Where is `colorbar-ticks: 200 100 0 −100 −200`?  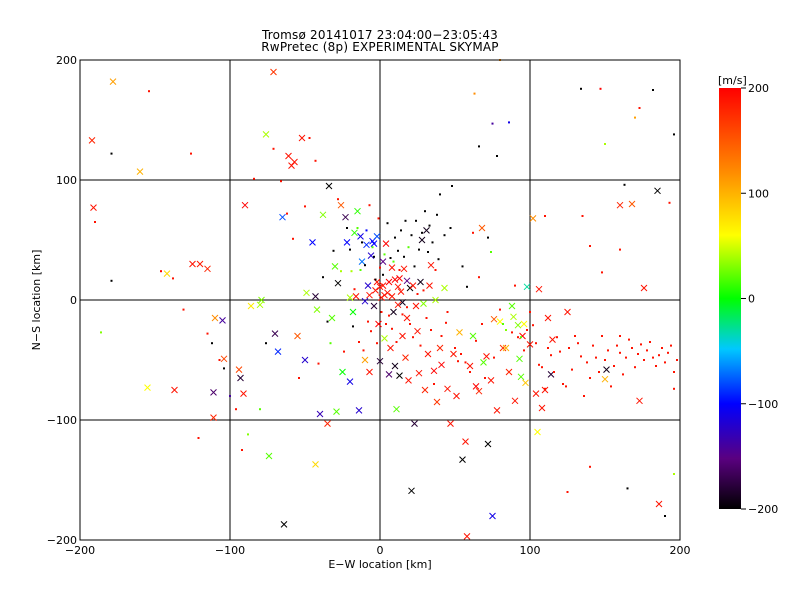 colorbar-ticks: 200 100 0 −100 −200 is located at coordinates (759, 299).